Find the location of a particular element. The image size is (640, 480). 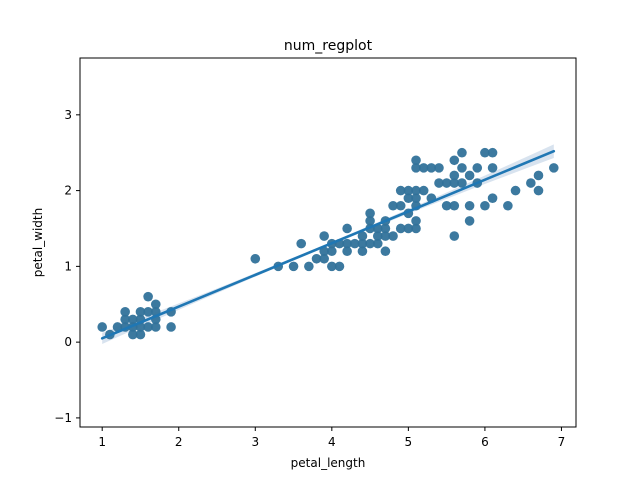

x-ticks: 1 2 3 4 5 6 7 is located at coordinates (331, 438).